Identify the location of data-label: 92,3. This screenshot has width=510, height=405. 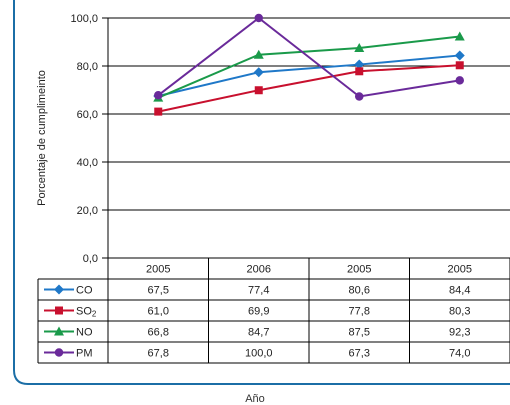
(459, 333).